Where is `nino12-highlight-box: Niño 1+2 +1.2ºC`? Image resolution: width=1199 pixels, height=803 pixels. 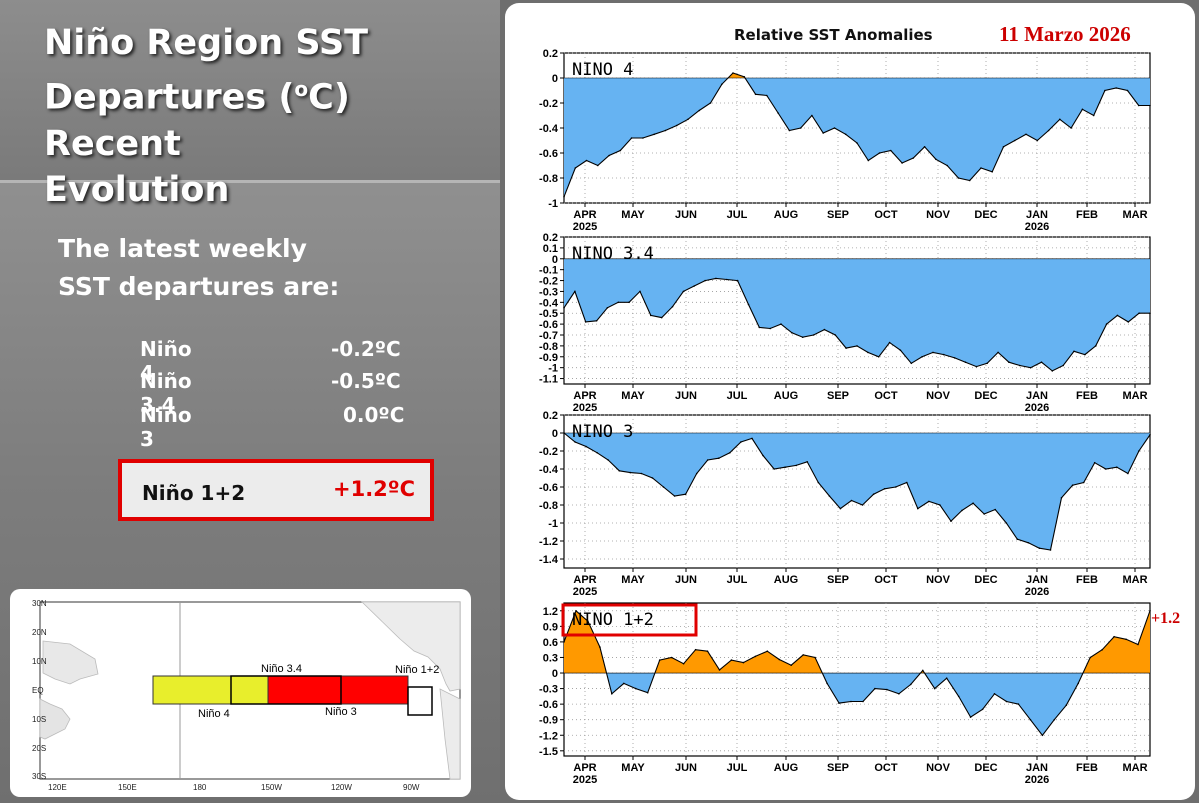
nino12-highlight-box: Niño 1+2 +1.2ºC is located at coordinates (276, 490).